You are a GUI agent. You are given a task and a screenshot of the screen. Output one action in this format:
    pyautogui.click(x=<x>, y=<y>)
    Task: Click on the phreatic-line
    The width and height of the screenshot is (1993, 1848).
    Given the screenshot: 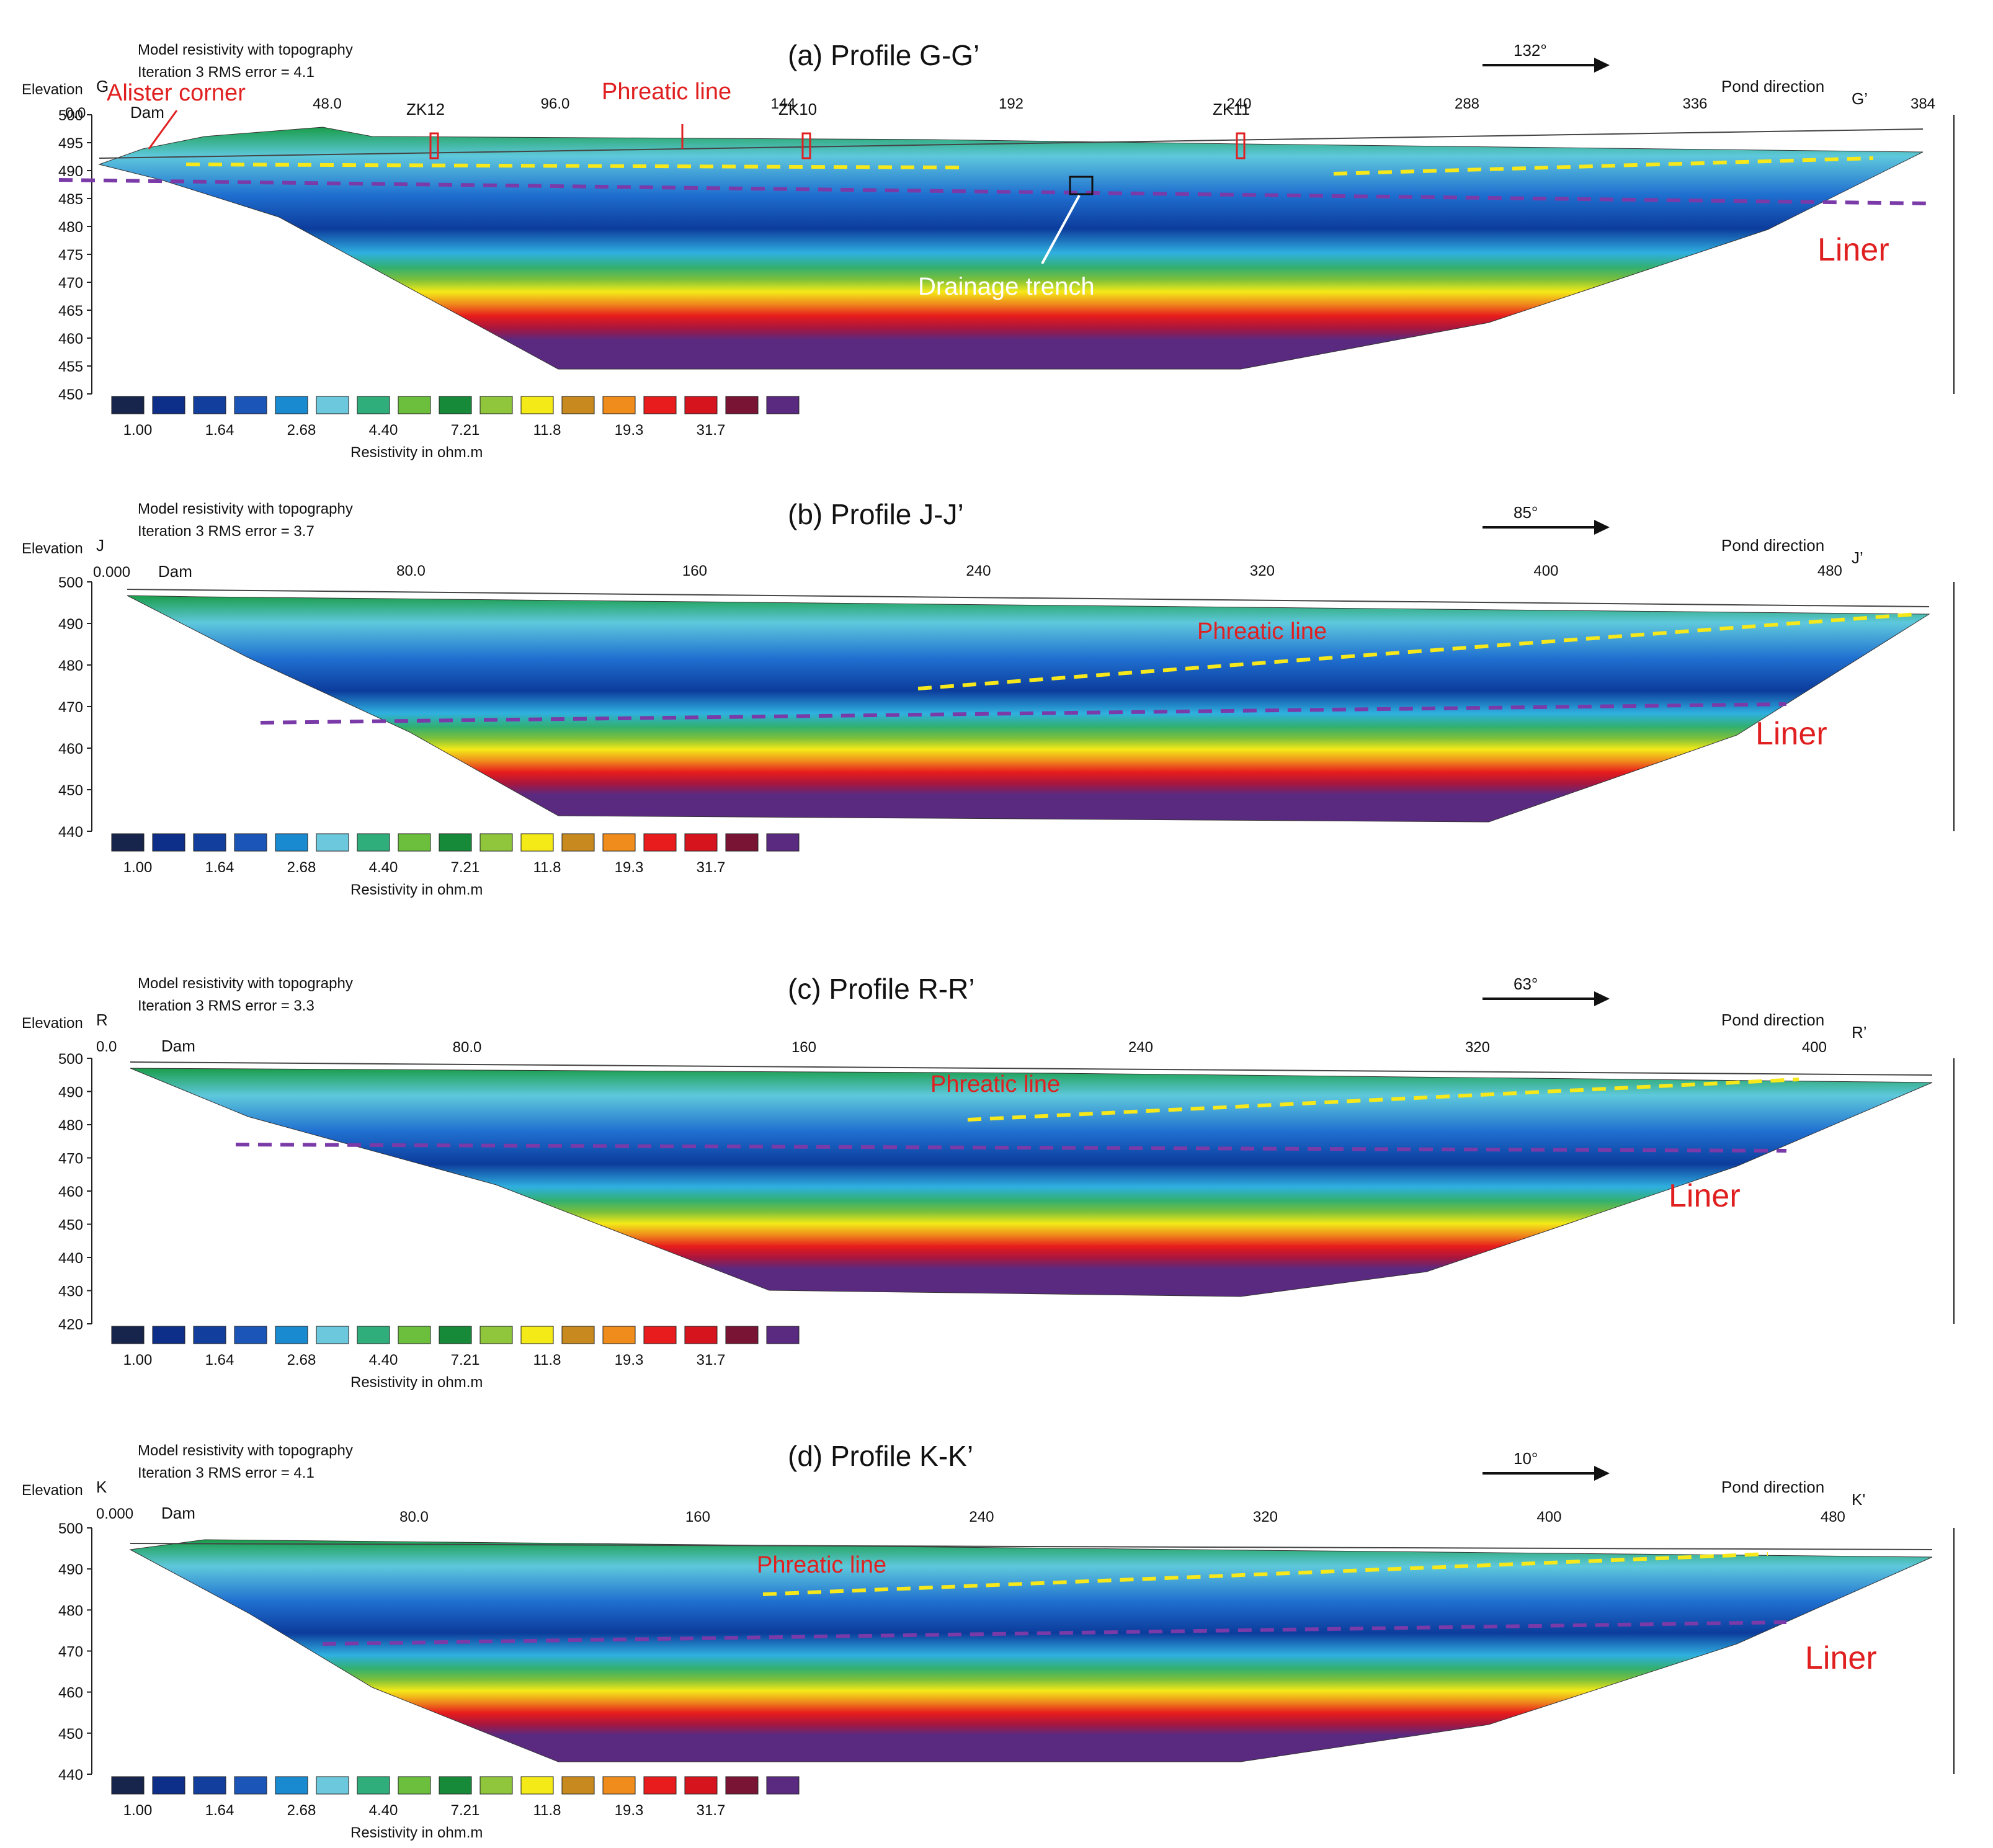 What is the action you would take?
    pyautogui.click(x=1603, y=166)
    